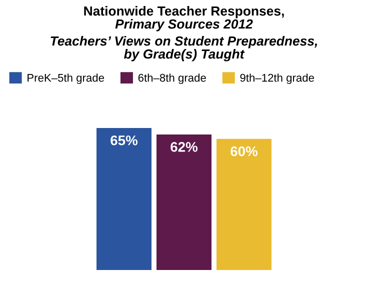 The height and width of the screenshot is (303, 368). Describe the element at coordinates (277, 79) in the screenshot. I see `legend-label: 9th–12th grade` at that location.